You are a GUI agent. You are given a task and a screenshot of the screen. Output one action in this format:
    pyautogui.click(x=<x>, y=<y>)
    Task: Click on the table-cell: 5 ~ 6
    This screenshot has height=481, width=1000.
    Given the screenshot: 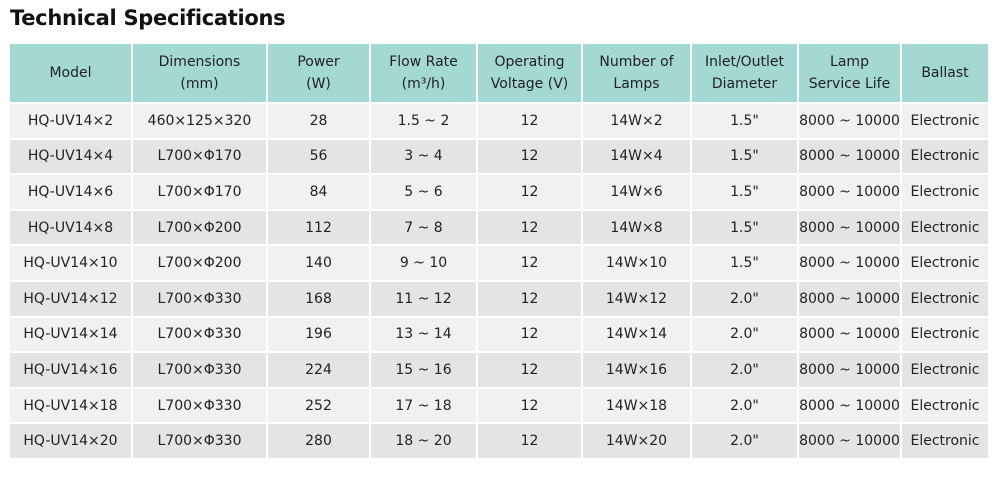 What is the action you would take?
    pyautogui.click(x=423, y=192)
    